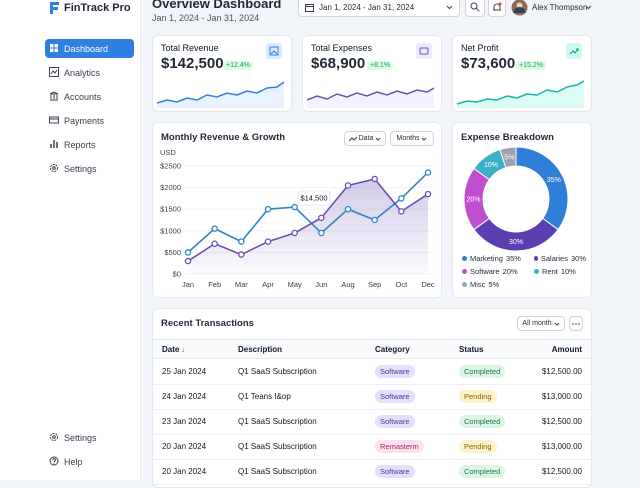 This screenshot has height=488, width=640. I want to click on kpi-change: +15.2%, so click(531, 65).